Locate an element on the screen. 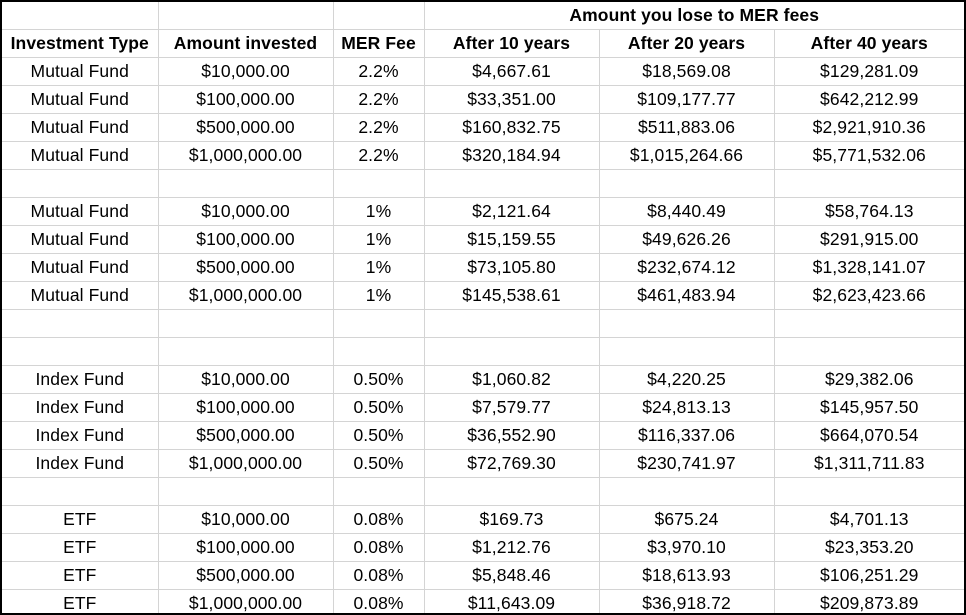 This screenshot has height=615, width=966. cell-after-10-years: $73,105.80 is located at coordinates (511, 267).